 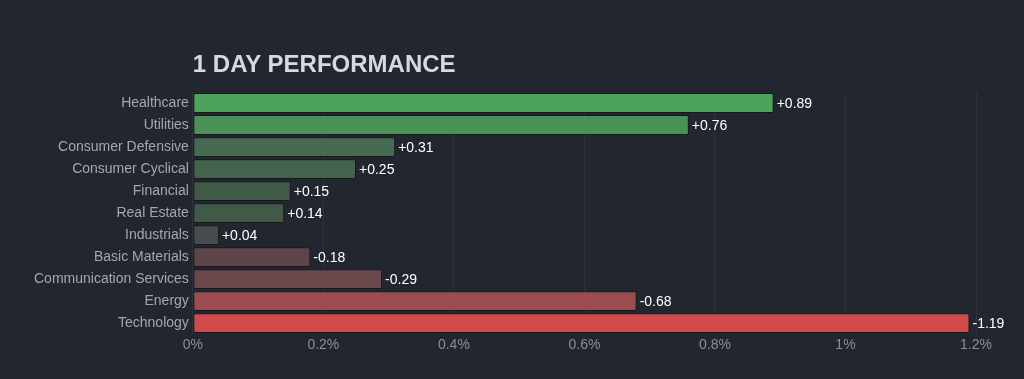 I want to click on x-tick-label: 0.8%, so click(x=714, y=344).